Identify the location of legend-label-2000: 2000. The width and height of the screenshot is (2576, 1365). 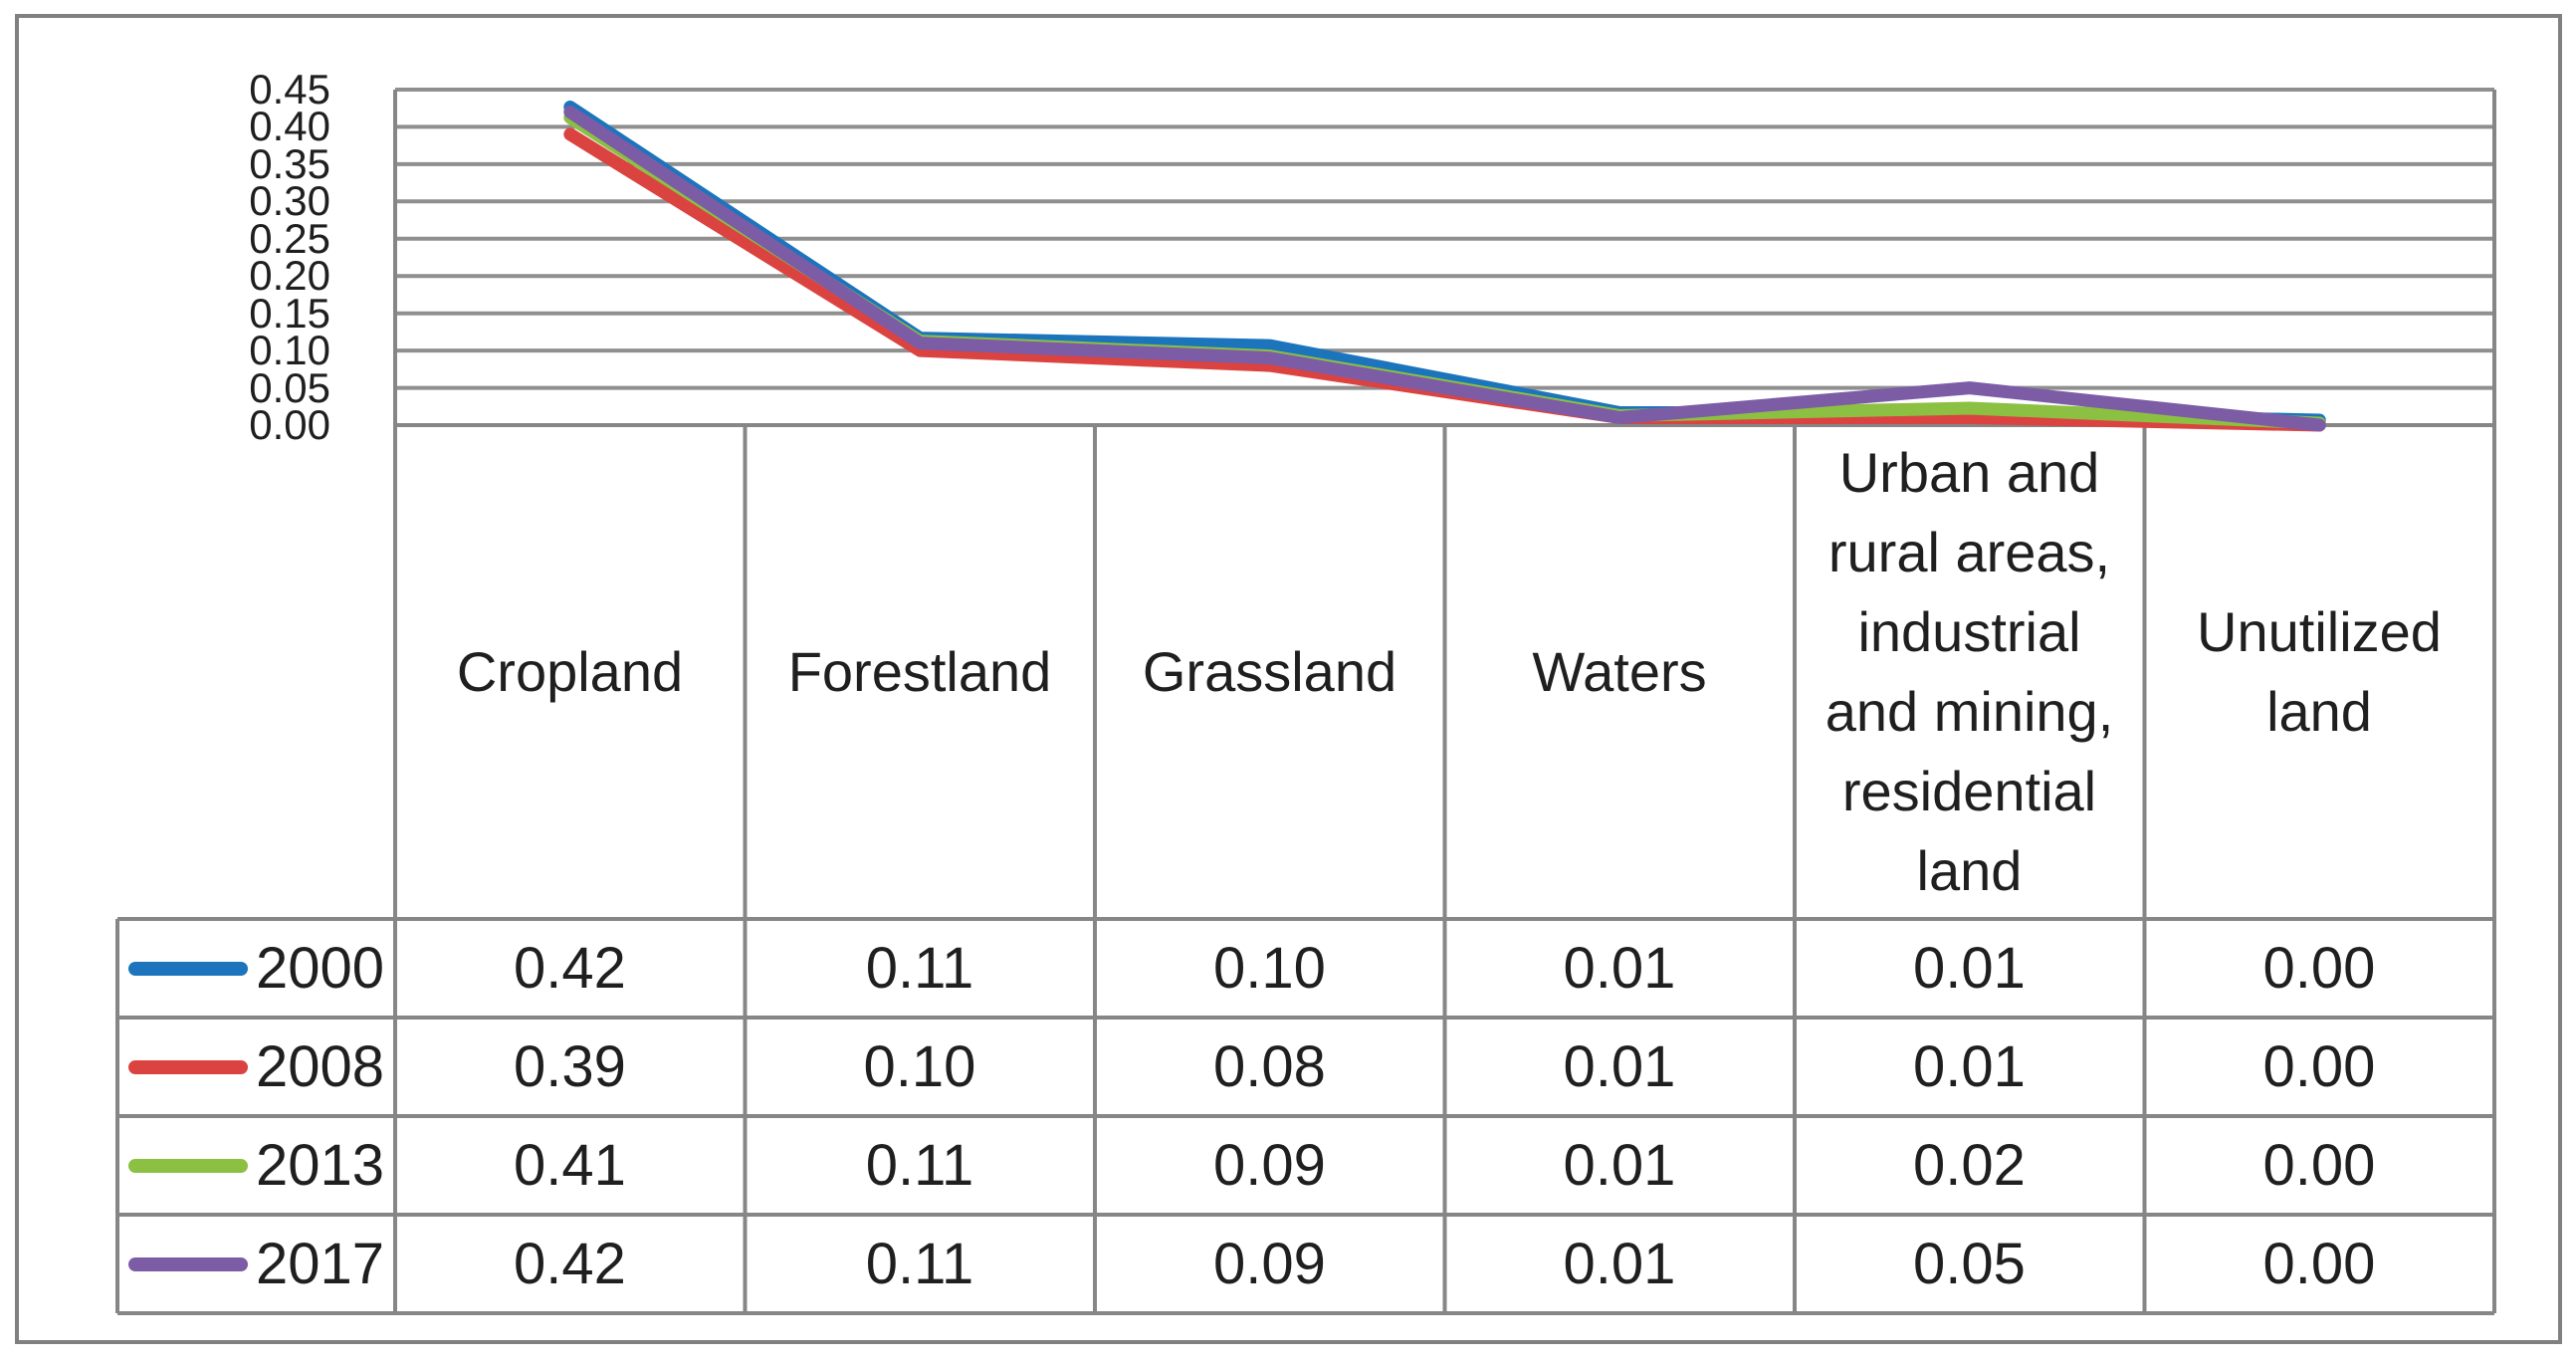
(320, 968).